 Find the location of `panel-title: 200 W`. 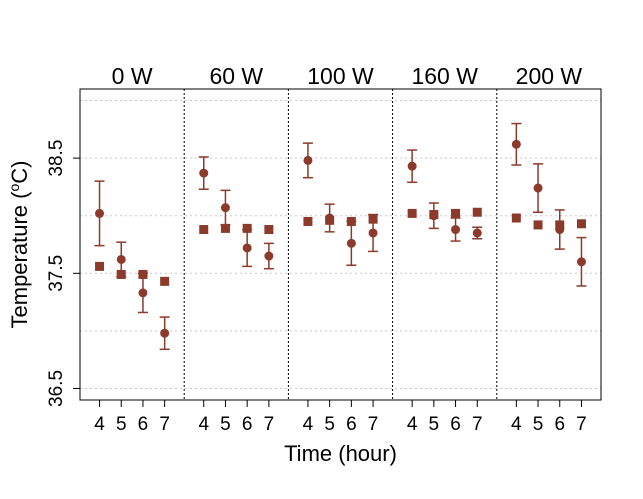

panel-title: 200 W is located at coordinates (549, 76).